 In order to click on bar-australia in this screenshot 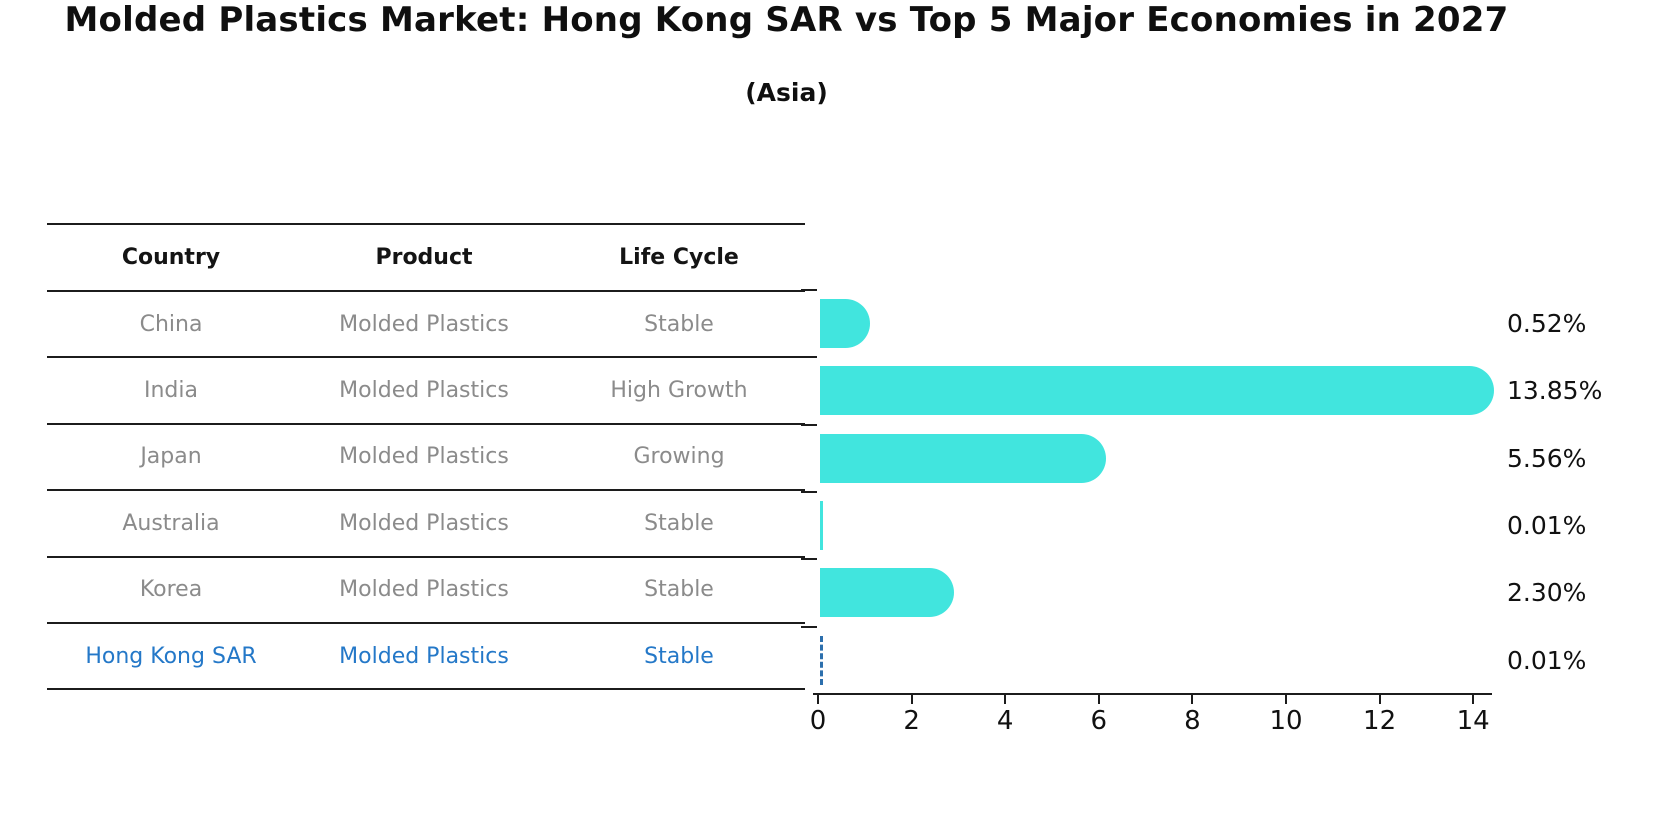, I will do `click(821, 525)`.